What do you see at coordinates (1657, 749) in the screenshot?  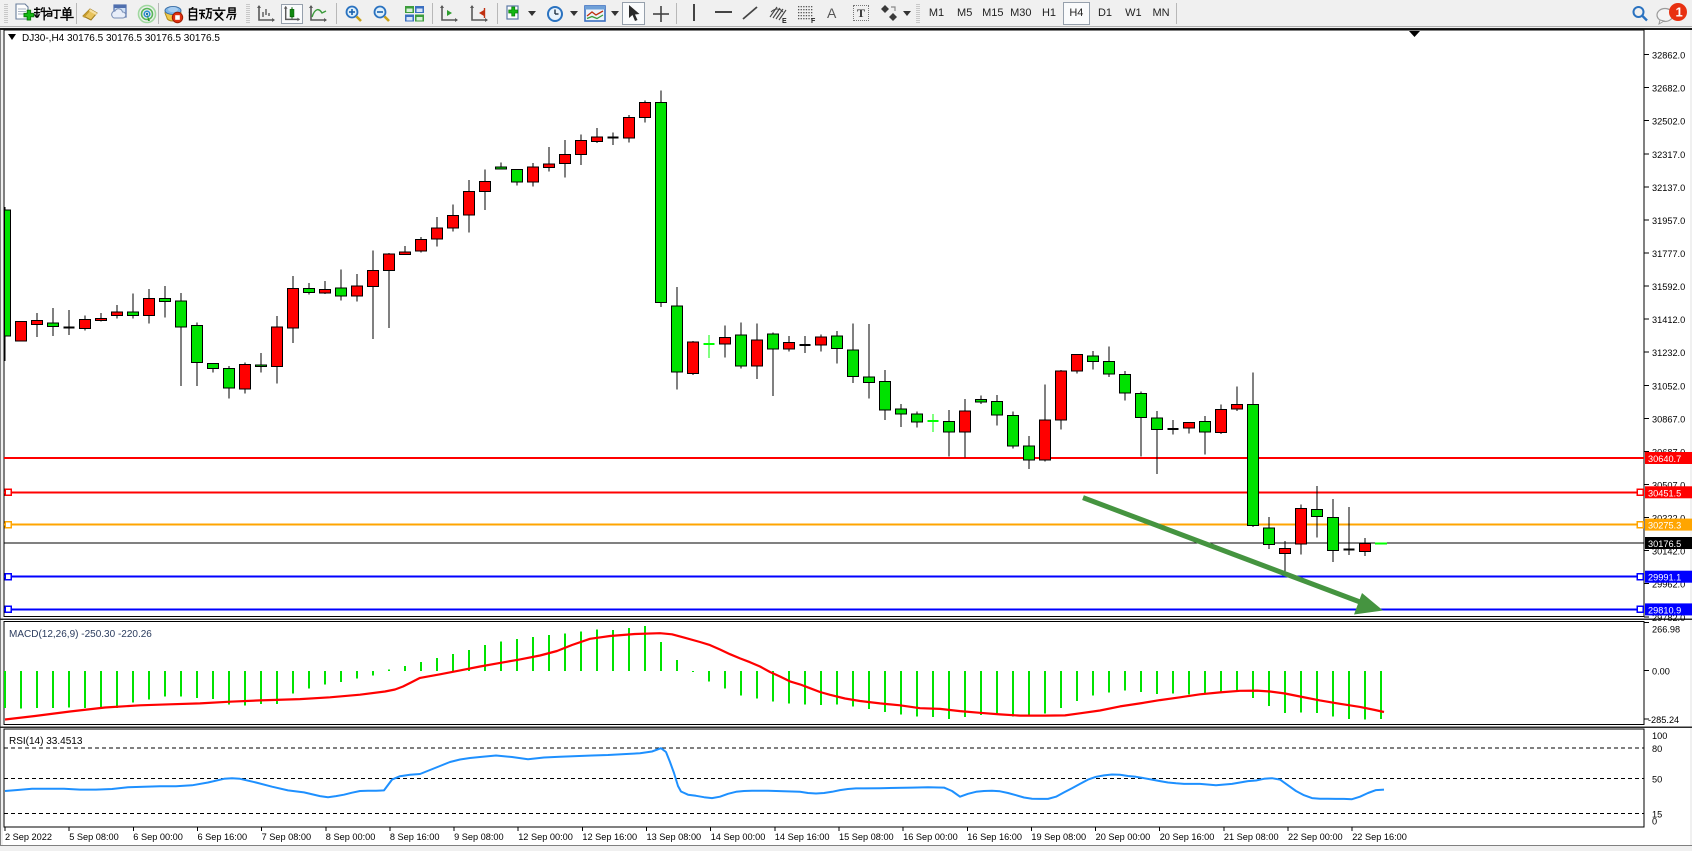 I see `svg-text: 80` at bounding box center [1657, 749].